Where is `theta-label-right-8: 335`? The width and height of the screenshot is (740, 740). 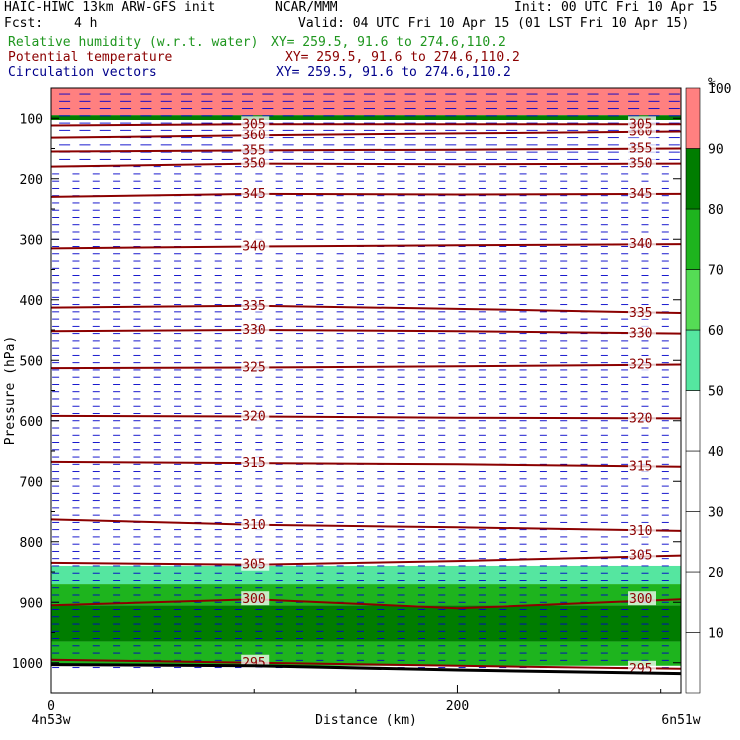 theta-label-right-8: 335 is located at coordinates (640, 313).